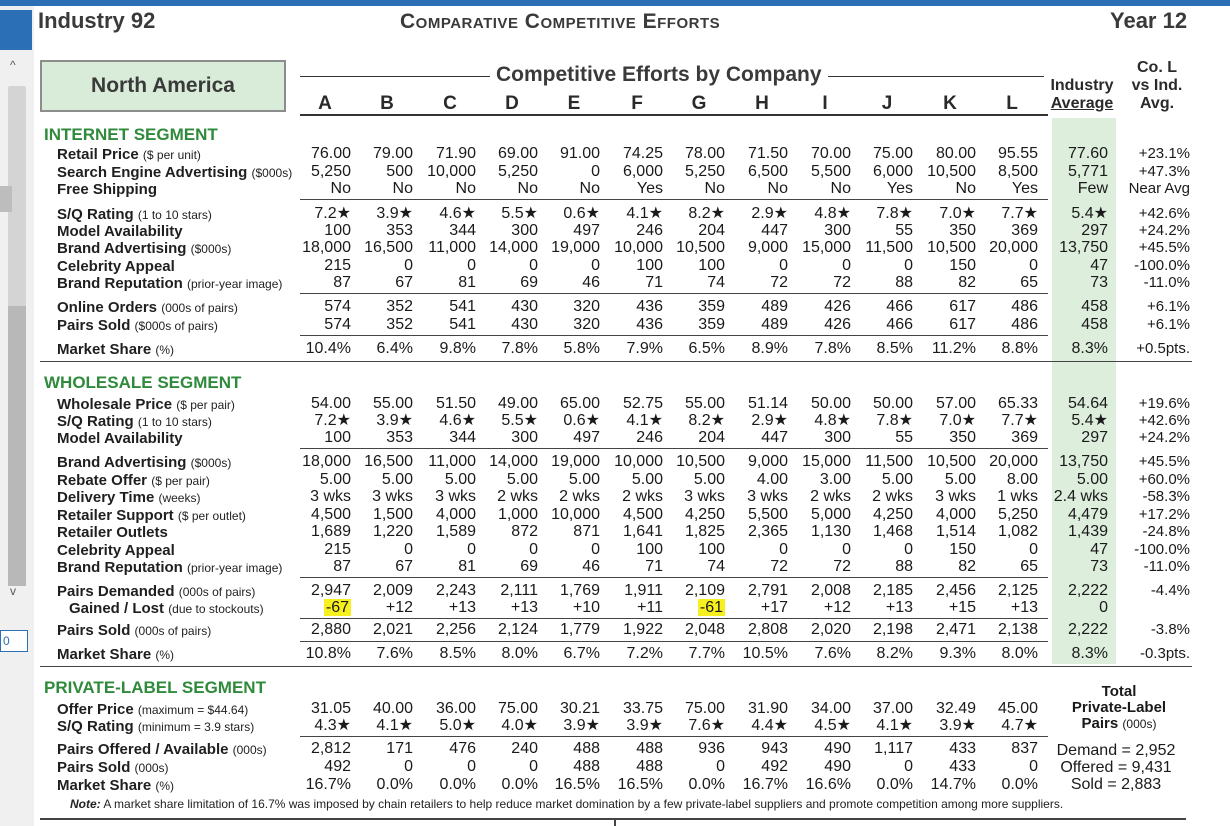 This screenshot has height=826, width=1230. What do you see at coordinates (1119, 691) in the screenshot?
I see `total-title-1: Total` at bounding box center [1119, 691].